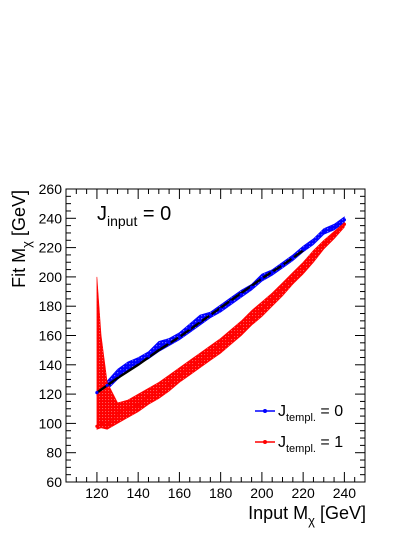  Describe the element at coordinates (221, 493) in the screenshot. I see `x-tick-label: 180` at that location.